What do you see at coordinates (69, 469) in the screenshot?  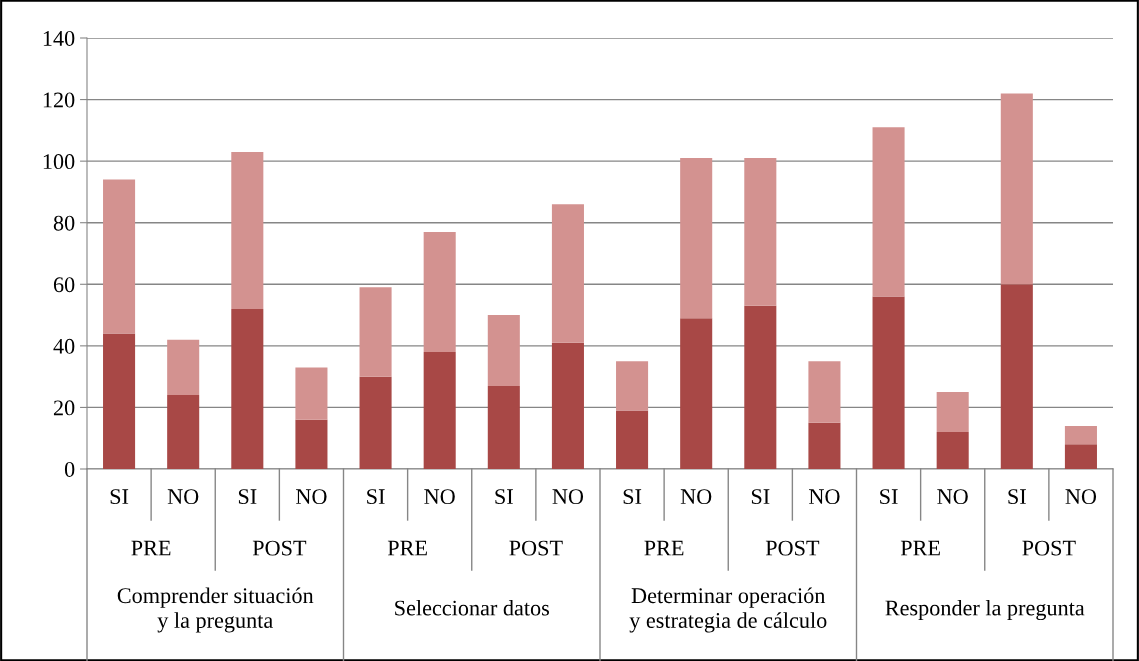 I see `y-tick-label: 0` at bounding box center [69, 469].